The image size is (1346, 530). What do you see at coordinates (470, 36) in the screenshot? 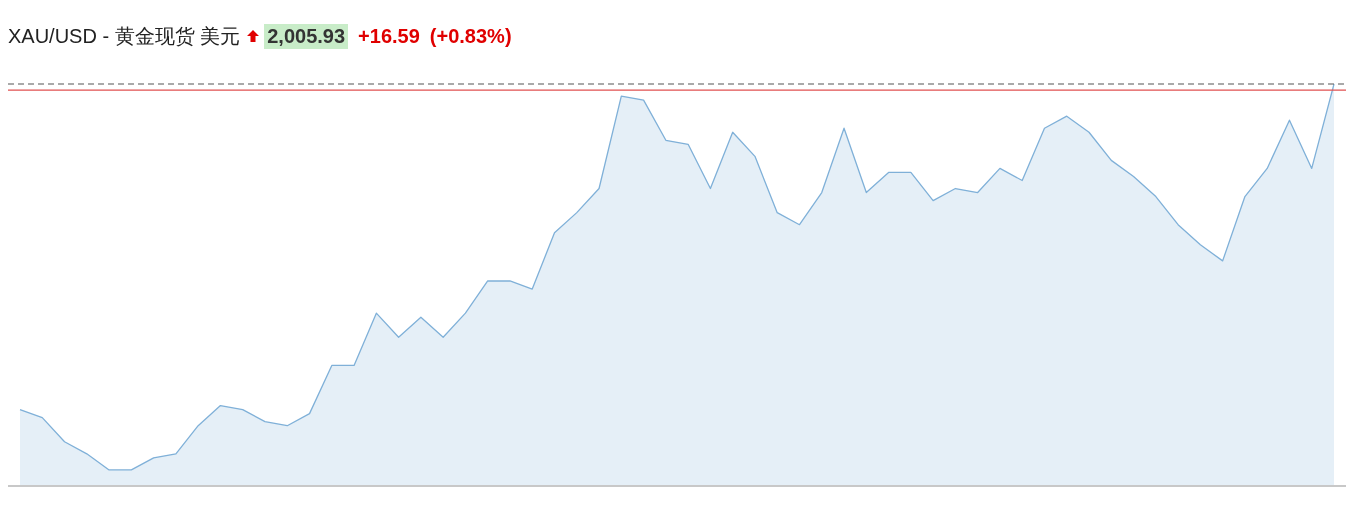
I see `text: (+0.83%)` at bounding box center [470, 36].